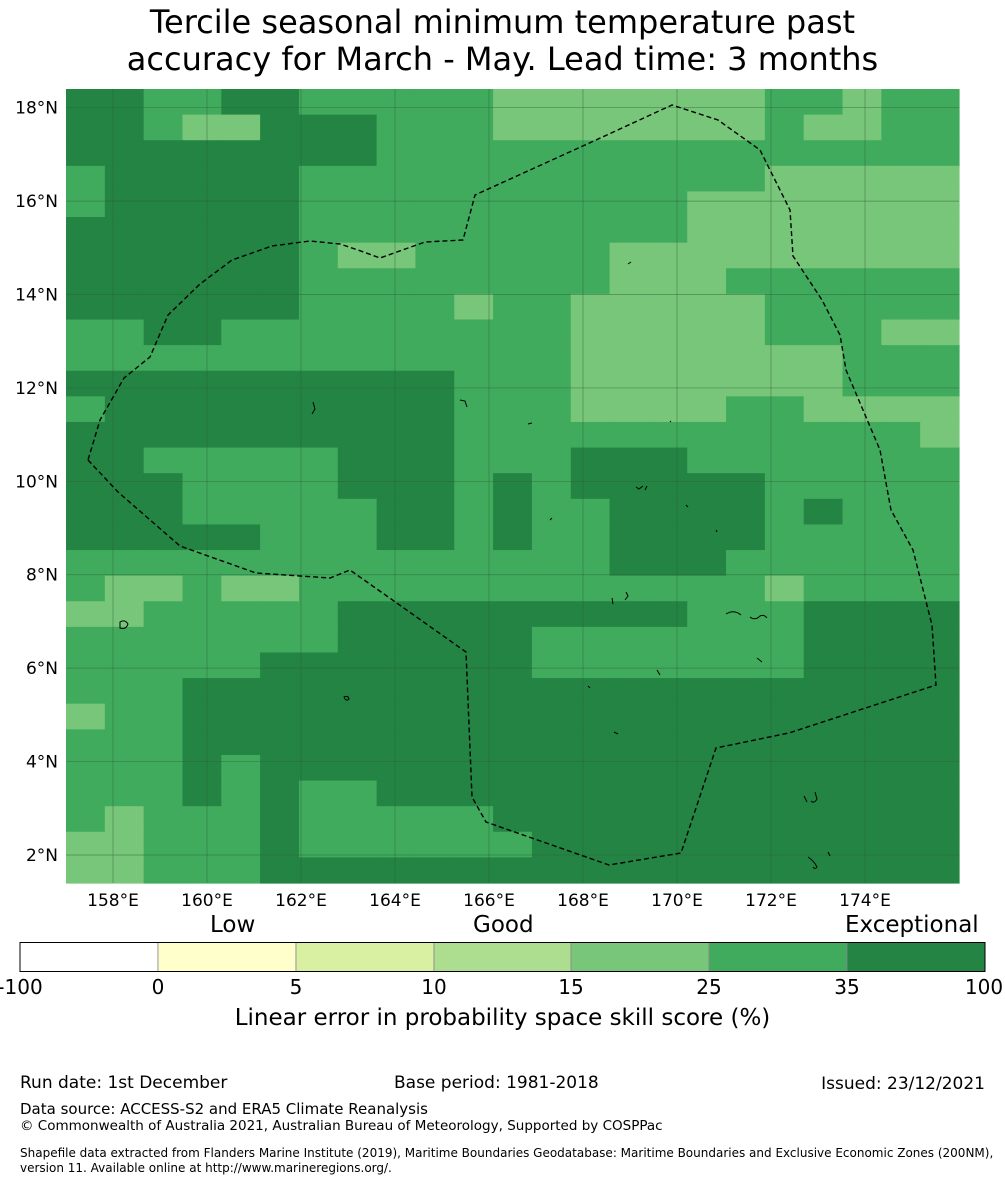 This screenshot has height=1185, width=1005. I want to click on island-outline, so click(810, 797).